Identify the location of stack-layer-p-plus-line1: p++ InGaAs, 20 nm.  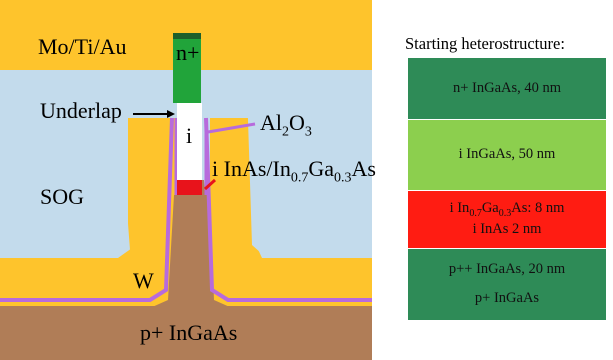
(507, 268).